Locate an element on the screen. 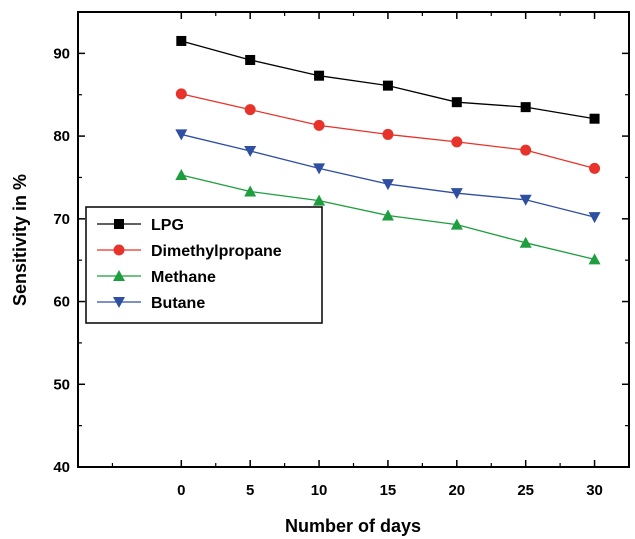 This screenshot has width=635, height=539. x-tick-label: 25 is located at coordinates (525, 490).